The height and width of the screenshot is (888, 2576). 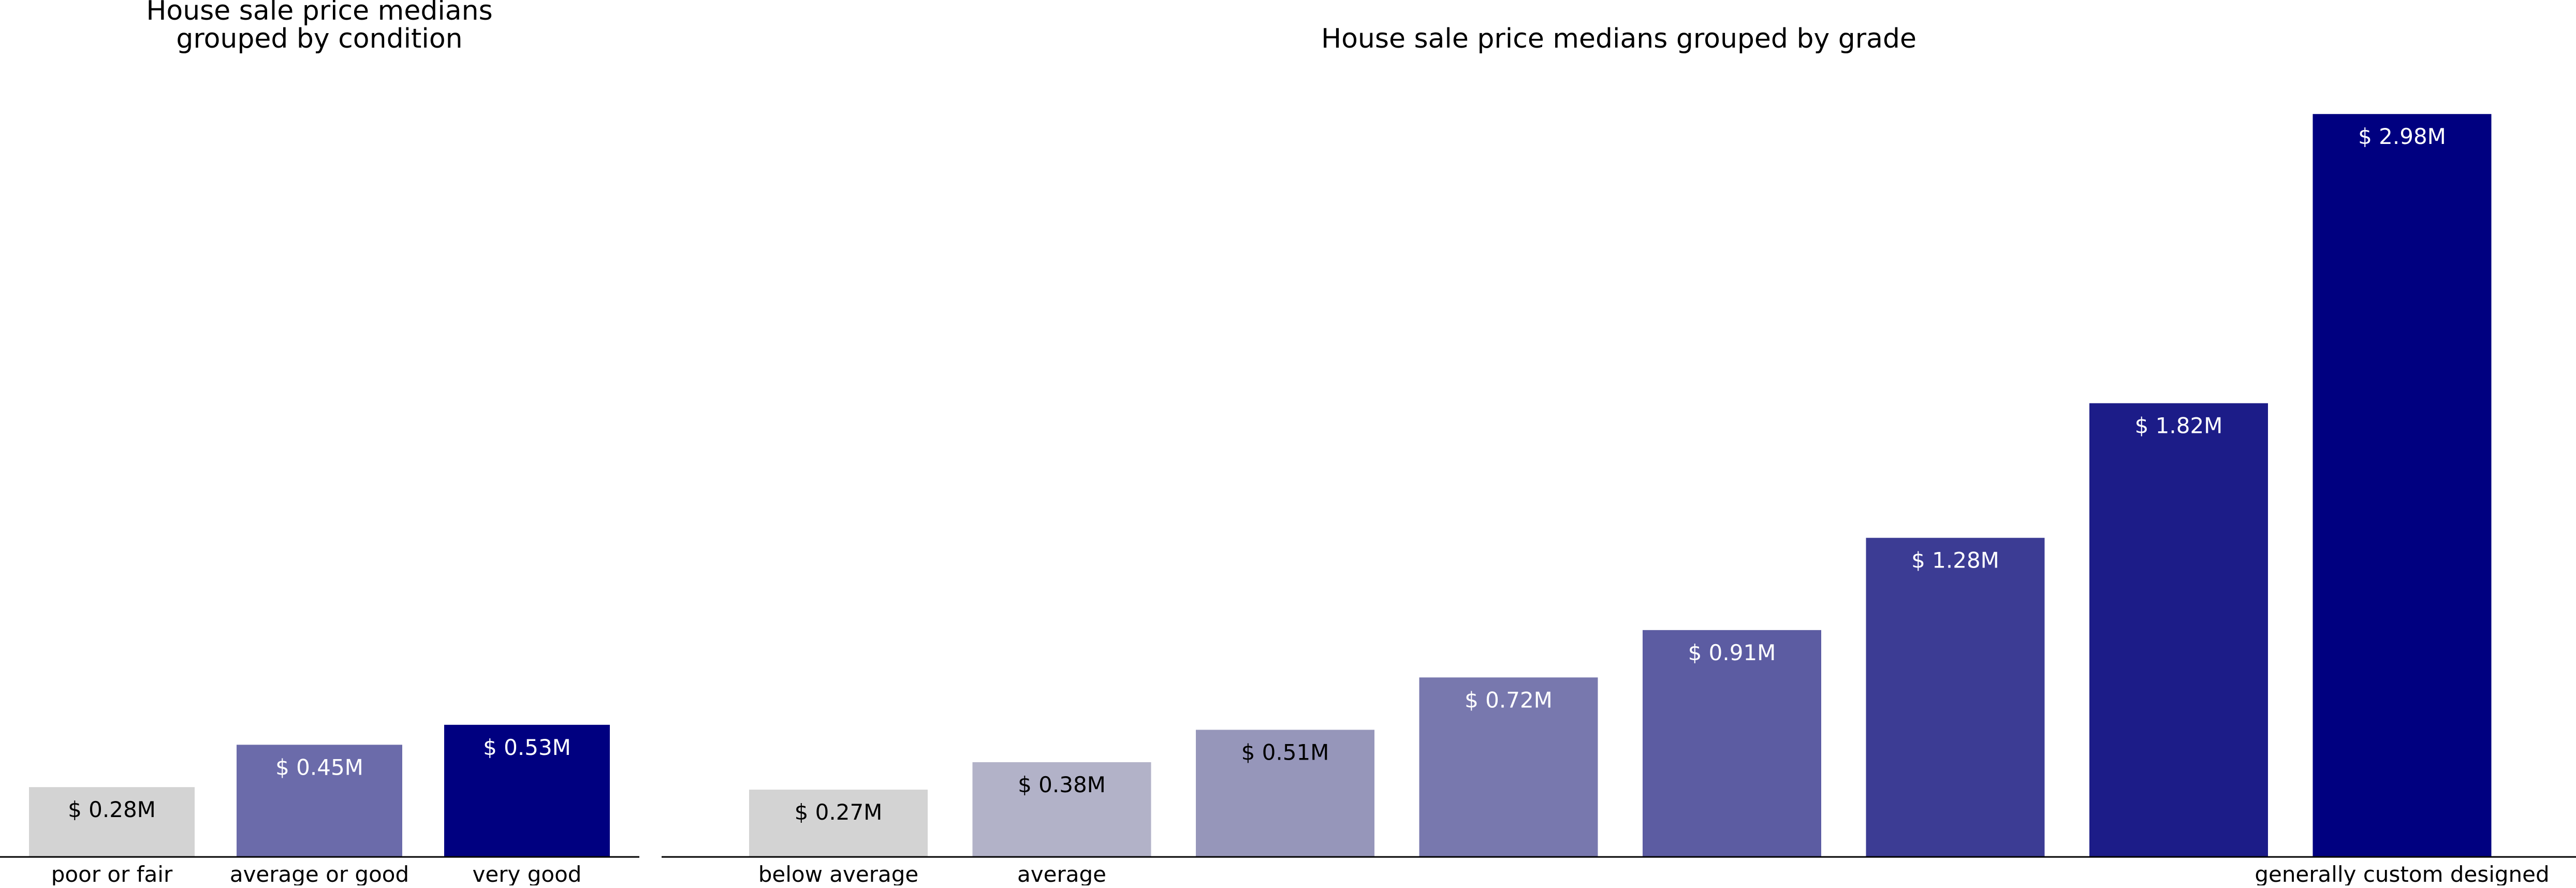 I want to click on data-label: $ 0.53M, so click(x=527, y=748).